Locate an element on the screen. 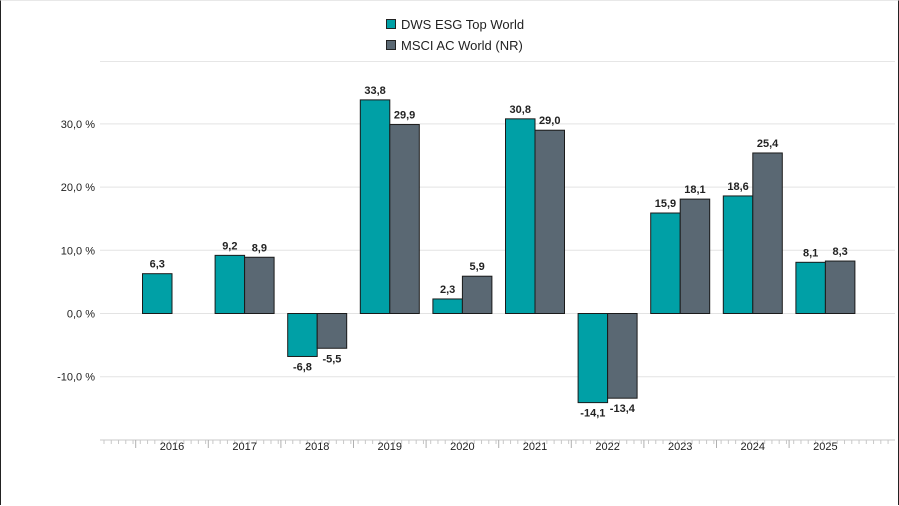  y-tick-label: -10,0 % is located at coordinates (76, 378).